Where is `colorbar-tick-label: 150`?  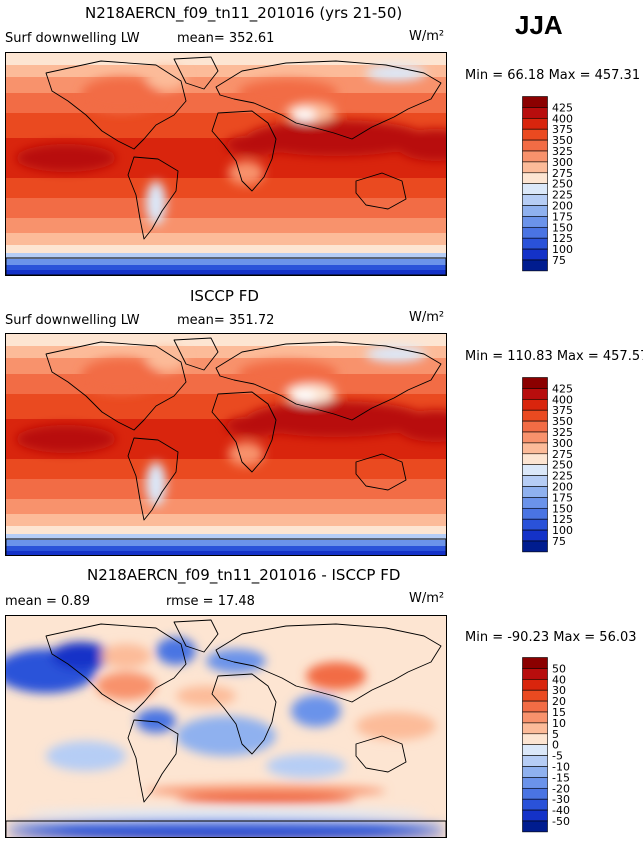 colorbar-tick-label: 150 is located at coordinates (562, 227).